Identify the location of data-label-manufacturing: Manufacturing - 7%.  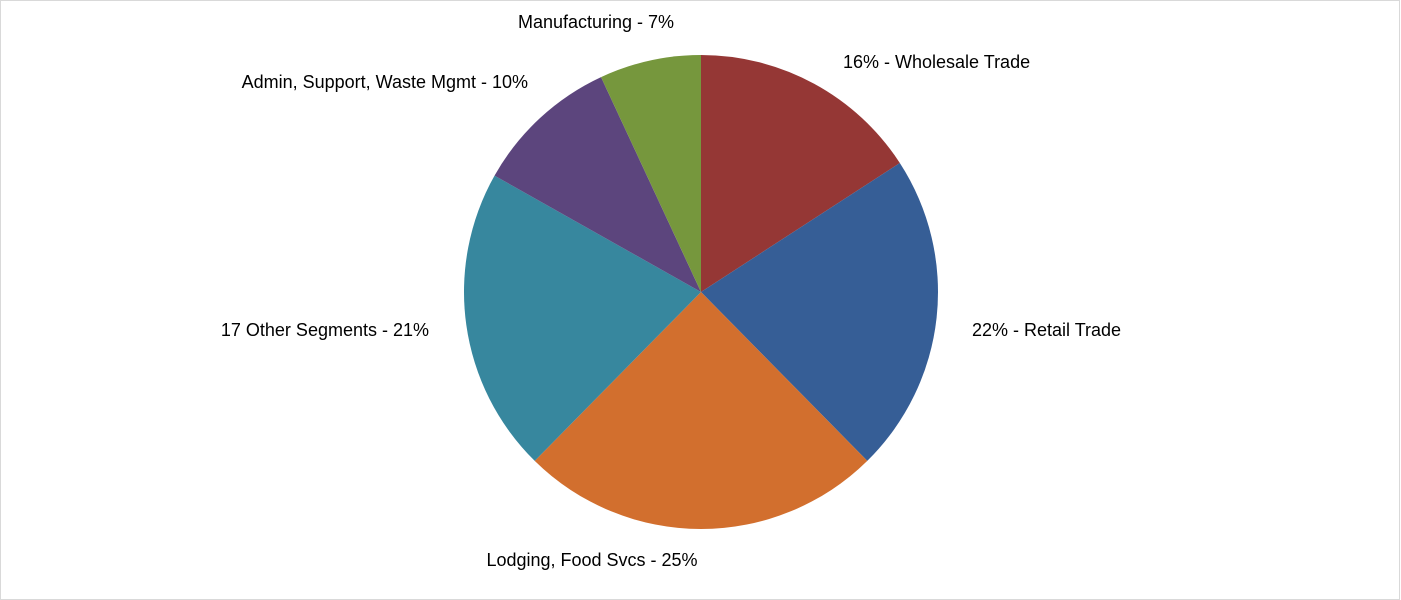
(596, 22).